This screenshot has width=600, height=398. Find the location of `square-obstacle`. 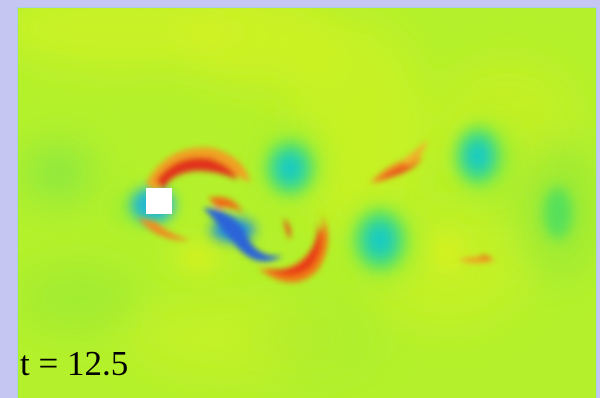

square-obstacle is located at coordinates (159, 201).